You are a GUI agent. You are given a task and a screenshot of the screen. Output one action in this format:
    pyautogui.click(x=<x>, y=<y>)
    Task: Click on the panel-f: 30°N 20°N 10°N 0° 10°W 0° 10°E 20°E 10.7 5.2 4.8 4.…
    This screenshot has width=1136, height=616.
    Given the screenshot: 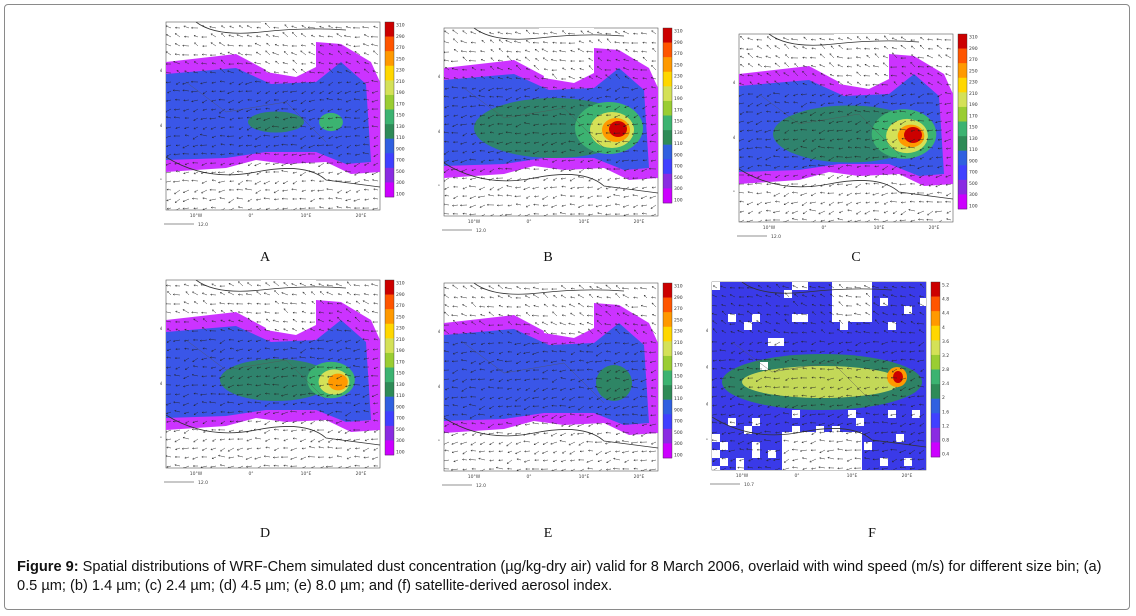 What is the action you would take?
    pyautogui.click(x=828, y=387)
    